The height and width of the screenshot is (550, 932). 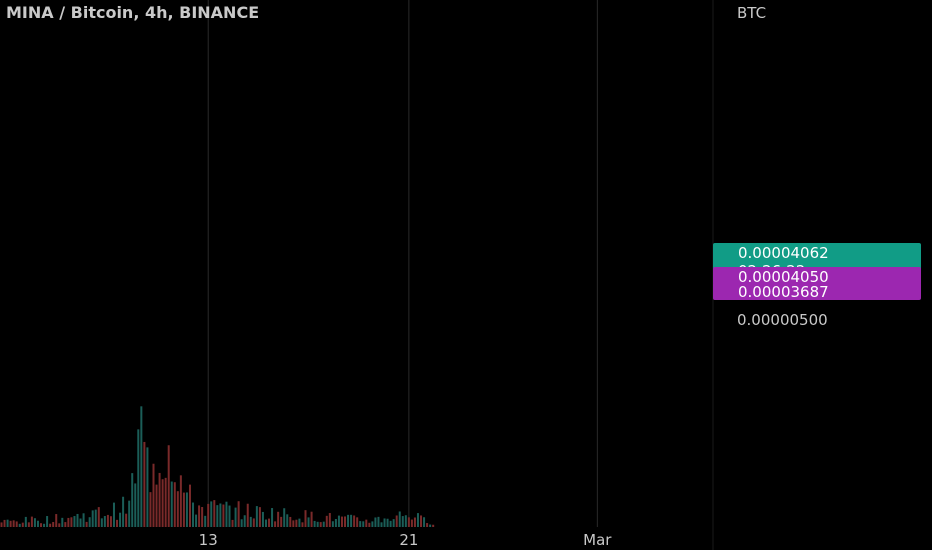 I want to click on x-tick-label: Mar, so click(x=597, y=540).